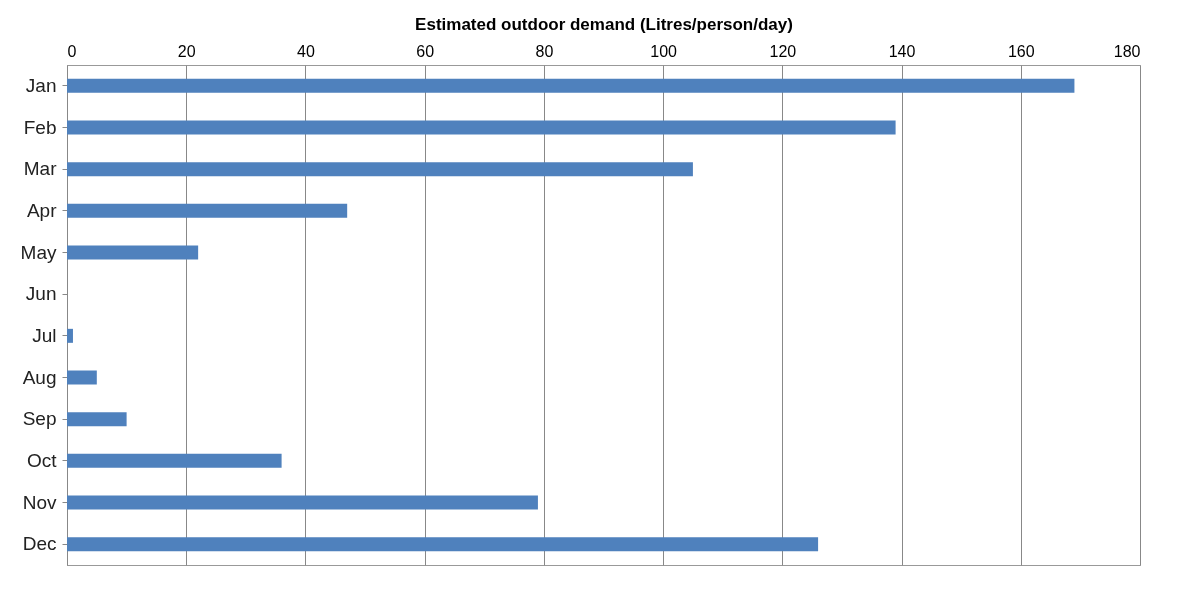 The height and width of the screenshot is (598, 1200). Describe the element at coordinates (41, 85) in the screenshot. I see `y-tick-label: Jan` at that location.